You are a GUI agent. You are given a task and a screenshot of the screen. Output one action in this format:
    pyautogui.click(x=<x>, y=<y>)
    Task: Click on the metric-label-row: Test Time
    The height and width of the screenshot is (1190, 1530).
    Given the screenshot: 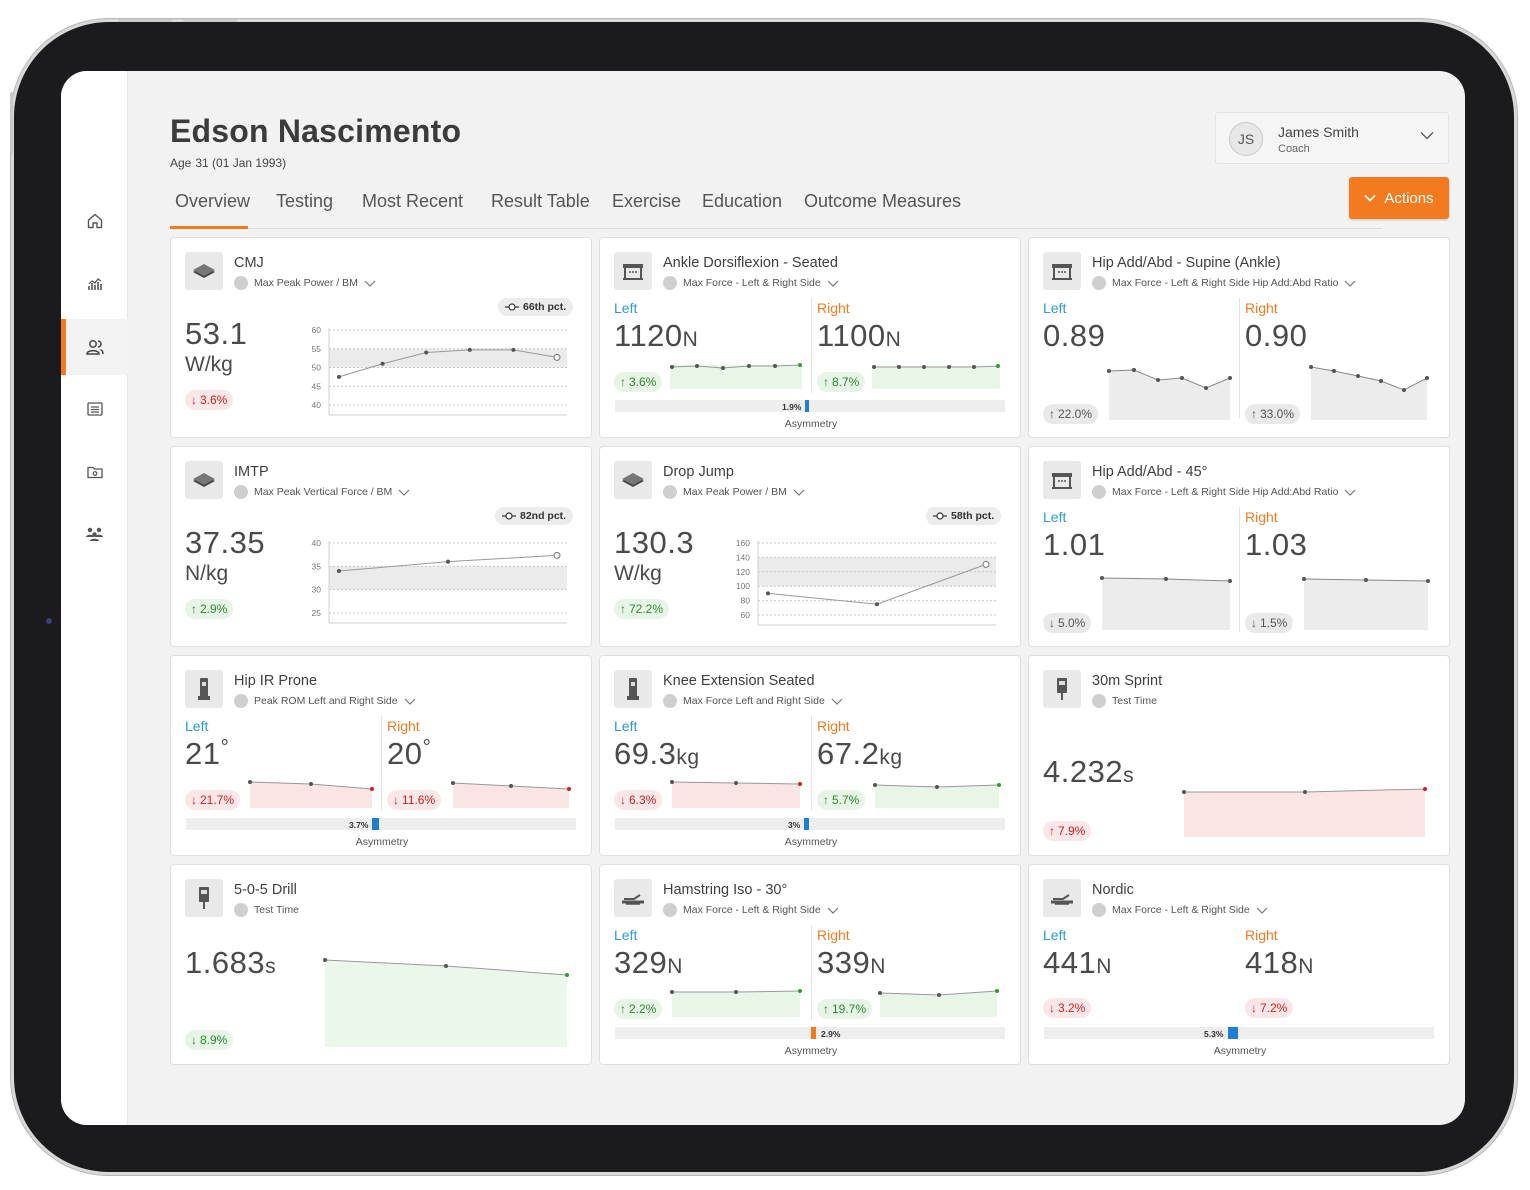 What is the action you would take?
    pyautogui.click(x=266, y=910)
    